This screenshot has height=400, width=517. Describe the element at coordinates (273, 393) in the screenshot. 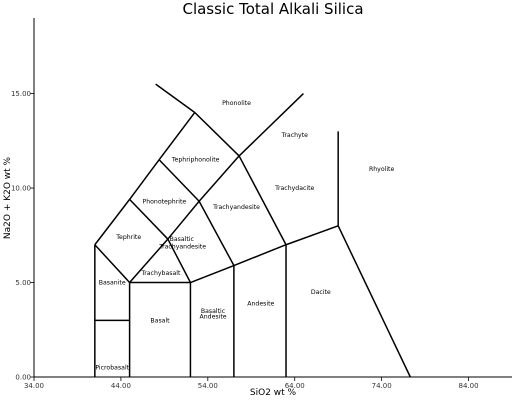

I see `x-axis-label: SiO2 wt %` at that location.